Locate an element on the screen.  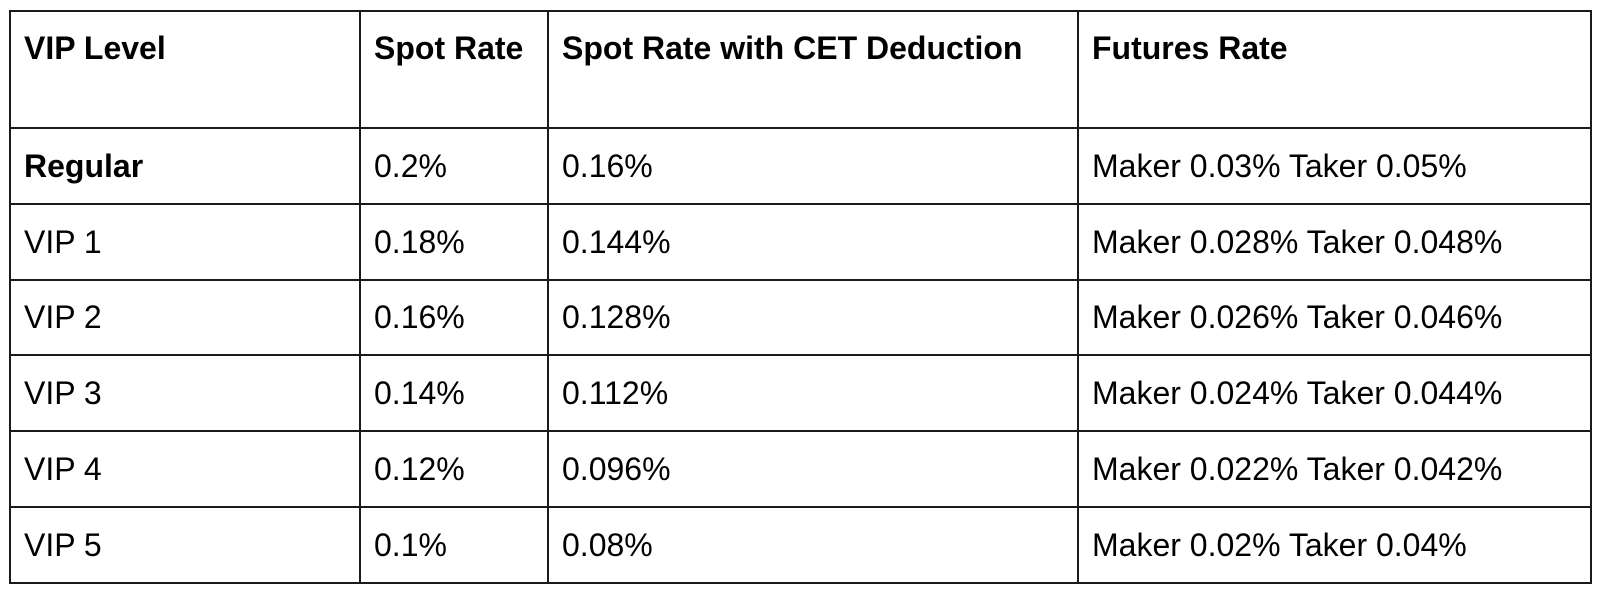
header-futures-rate: Futures Rate is located at coordinates (1334, 69).